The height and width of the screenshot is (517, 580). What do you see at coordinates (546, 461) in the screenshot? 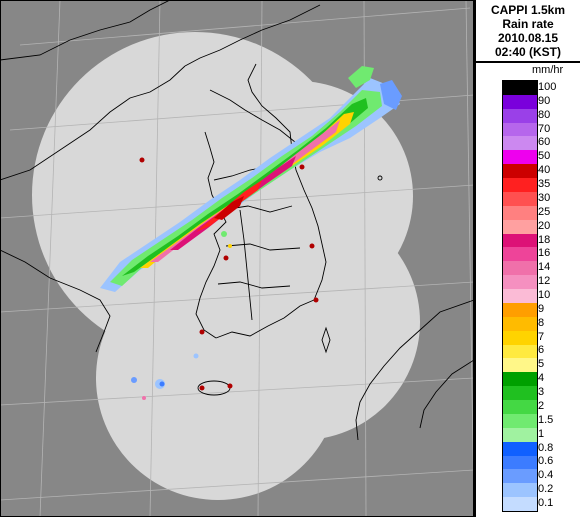
I see `legend-label: 0.6` at bounding box center [546, 461].